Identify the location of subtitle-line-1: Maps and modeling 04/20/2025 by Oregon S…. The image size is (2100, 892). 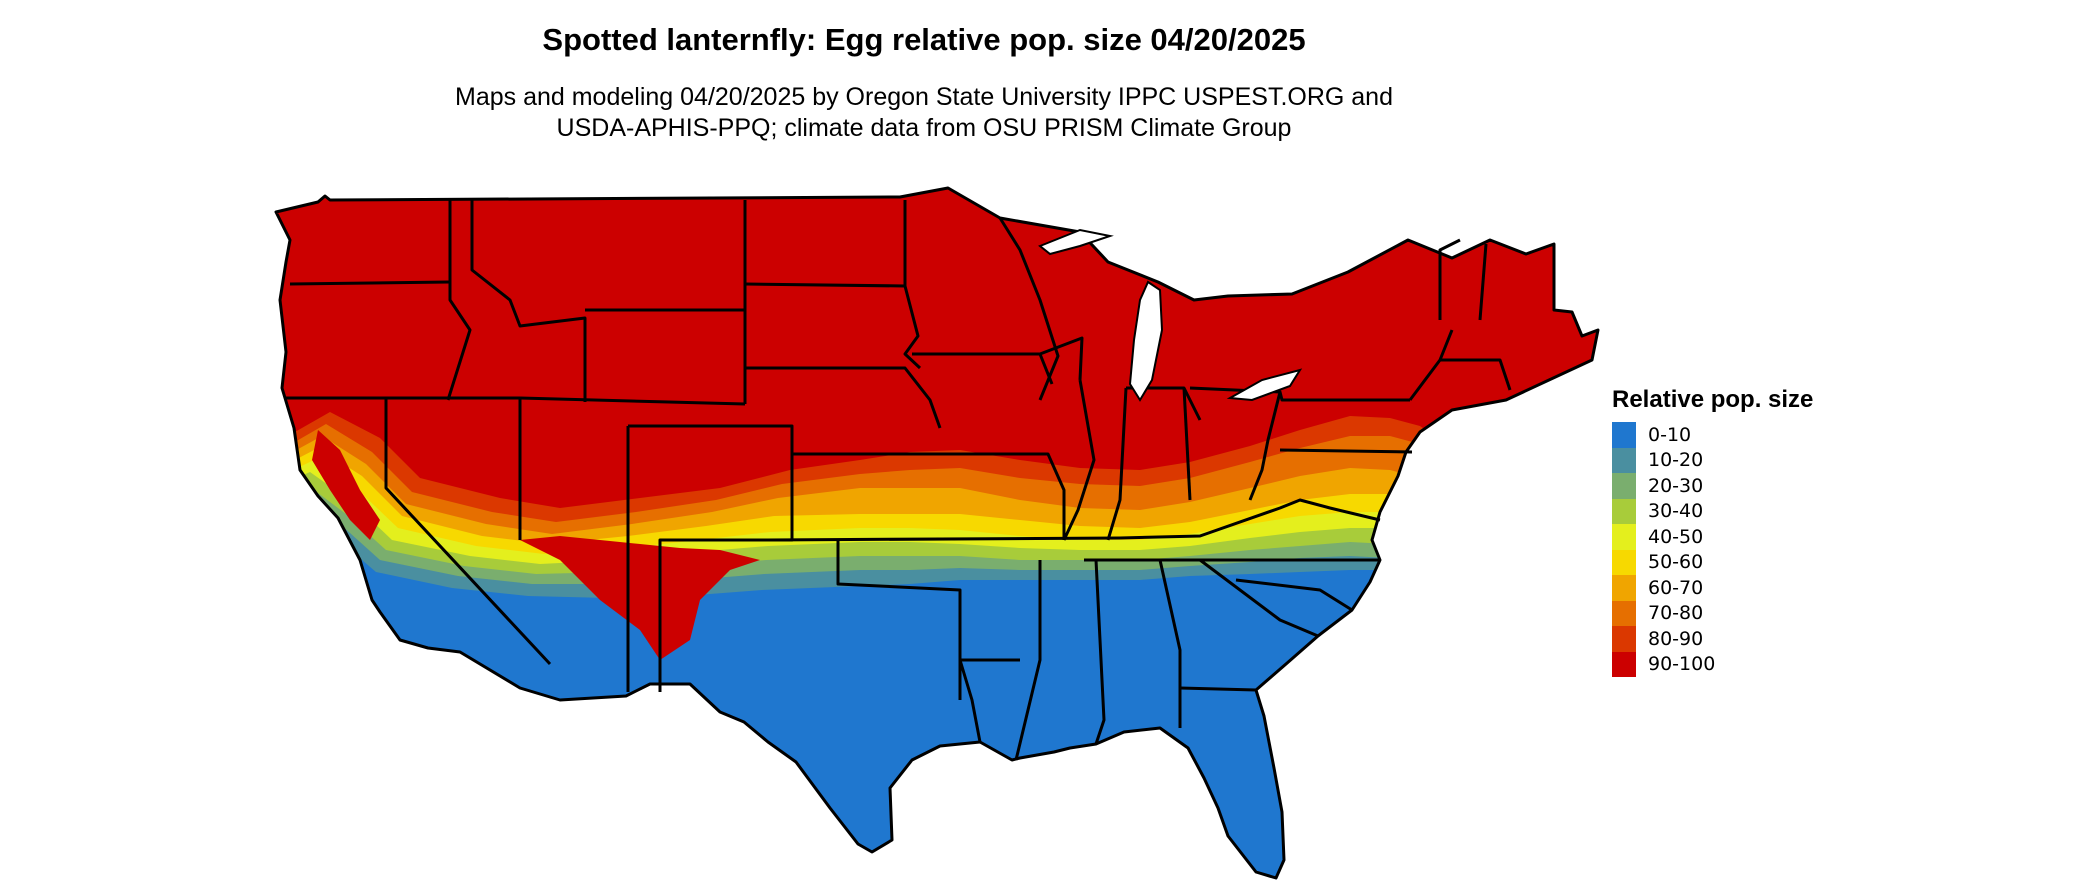
(924, 97).